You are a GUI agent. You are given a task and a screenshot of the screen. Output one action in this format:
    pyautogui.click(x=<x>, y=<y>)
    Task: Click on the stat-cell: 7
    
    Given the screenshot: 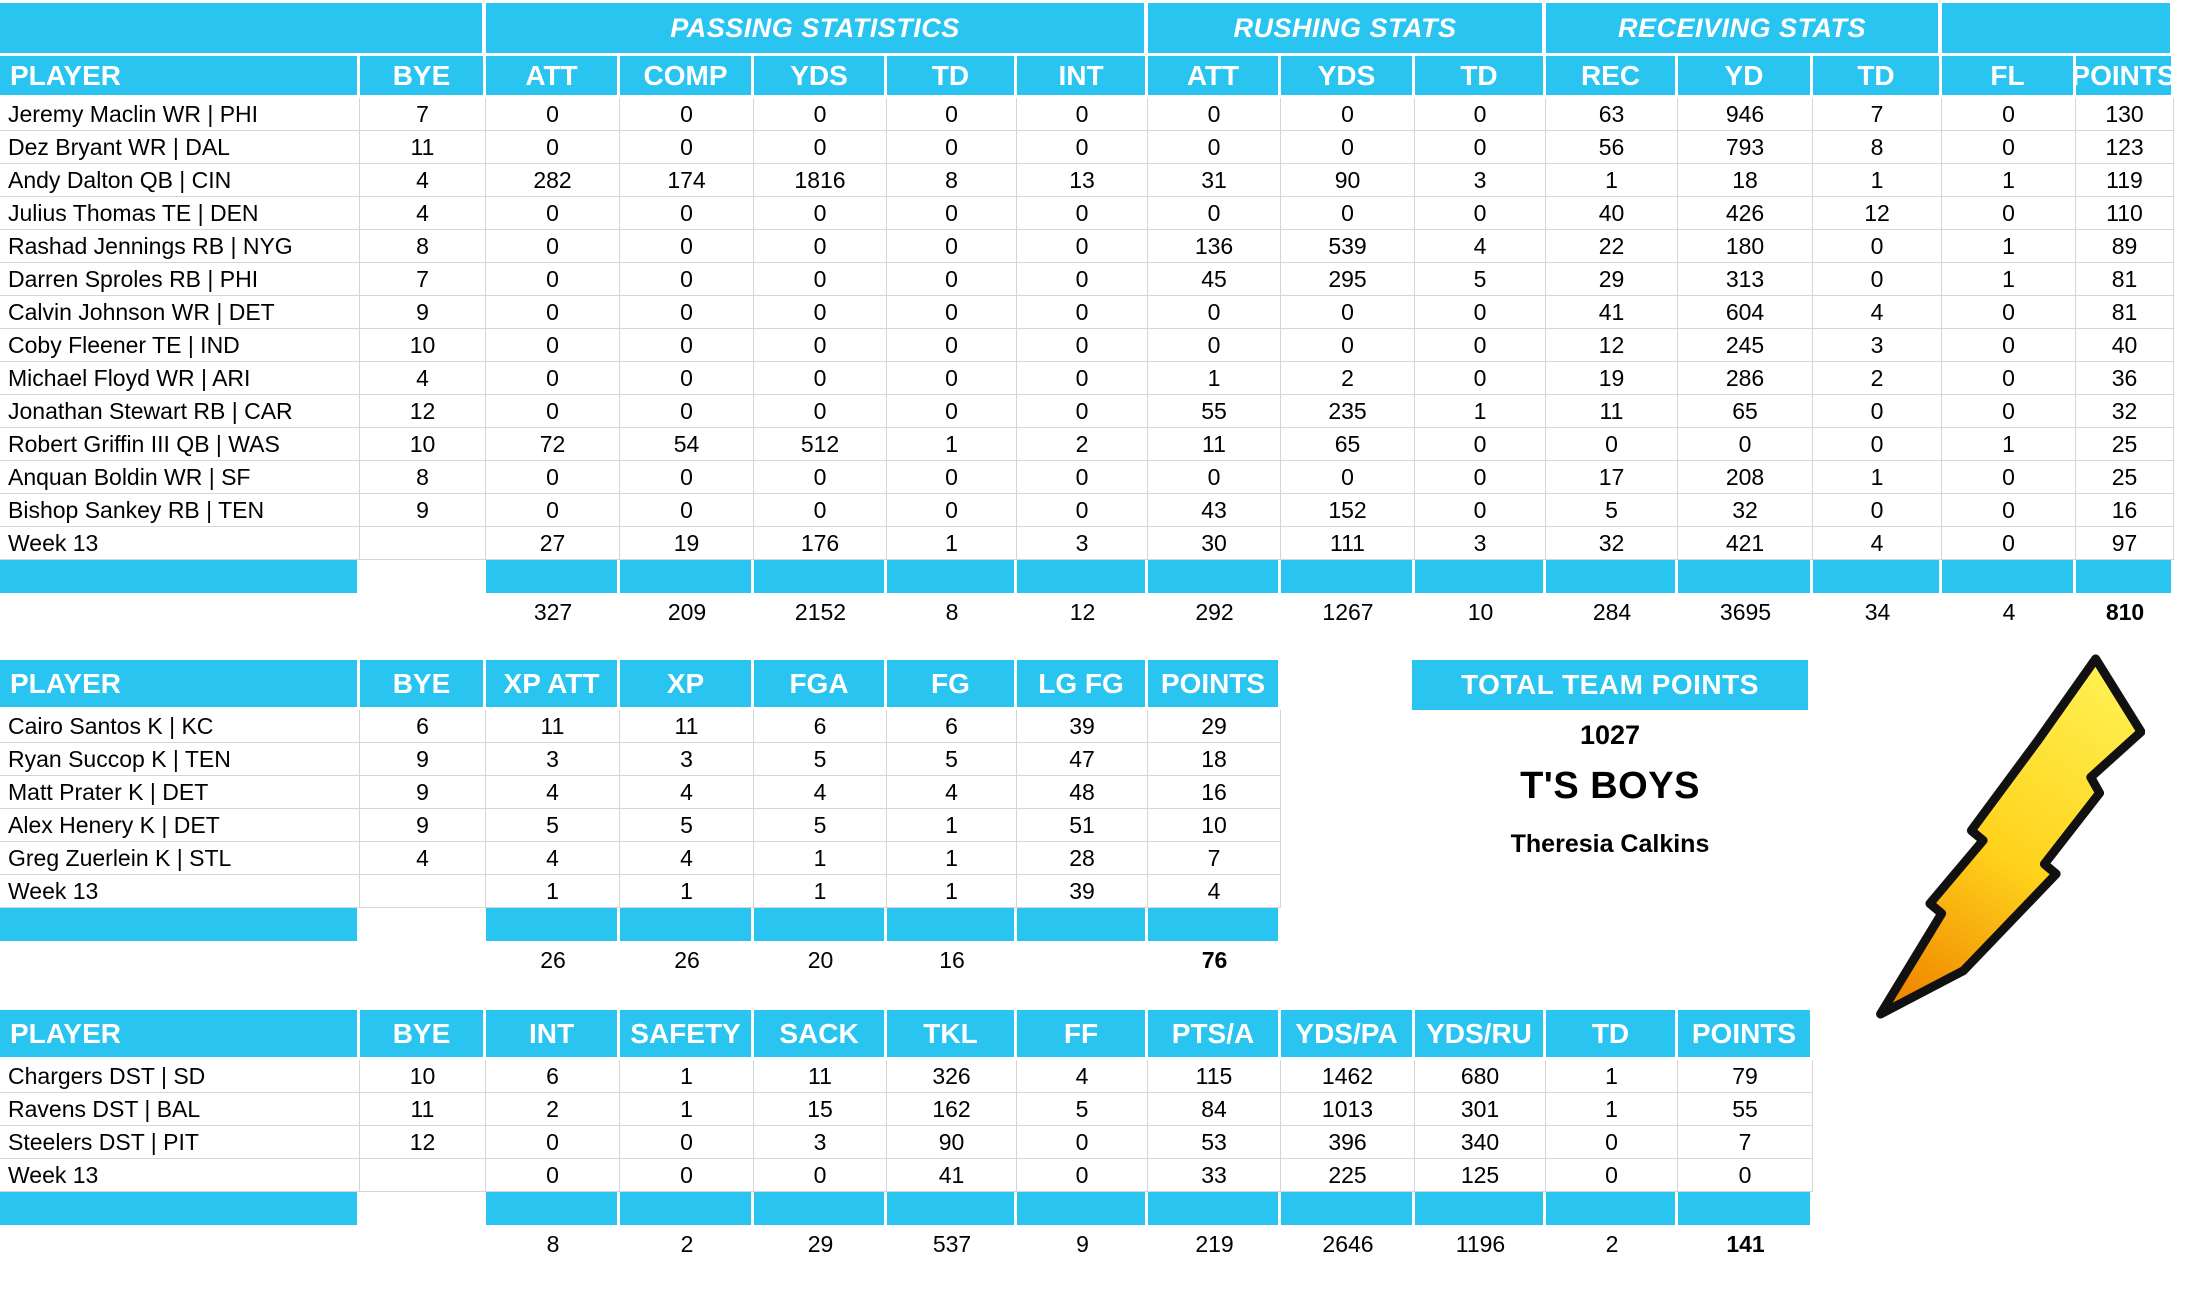 What is the action you would take?
    pyautogui.click(x=1877, y=114)
    